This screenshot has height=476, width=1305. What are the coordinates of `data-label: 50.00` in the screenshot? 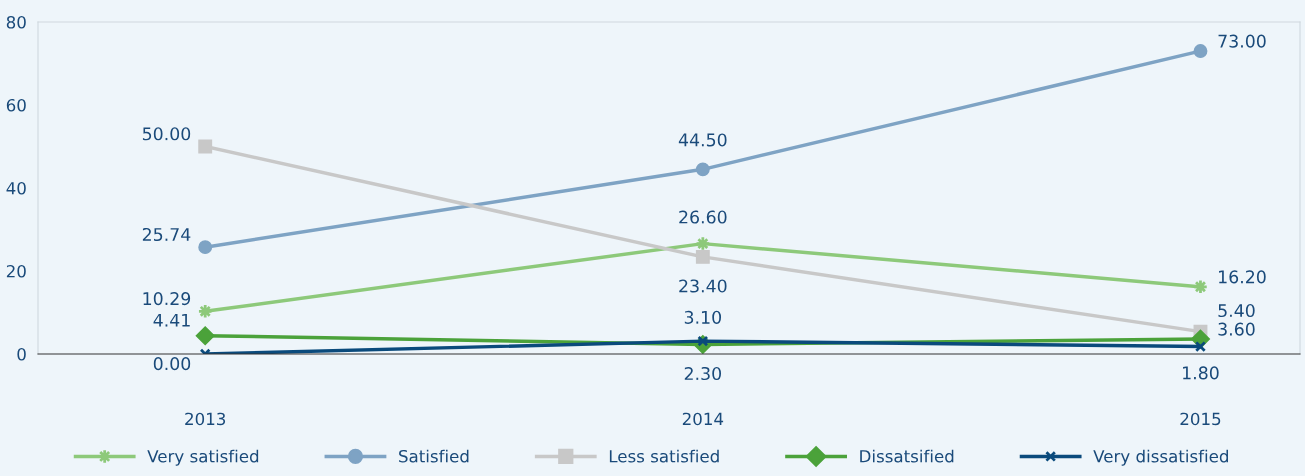 It's located at (166, 134).